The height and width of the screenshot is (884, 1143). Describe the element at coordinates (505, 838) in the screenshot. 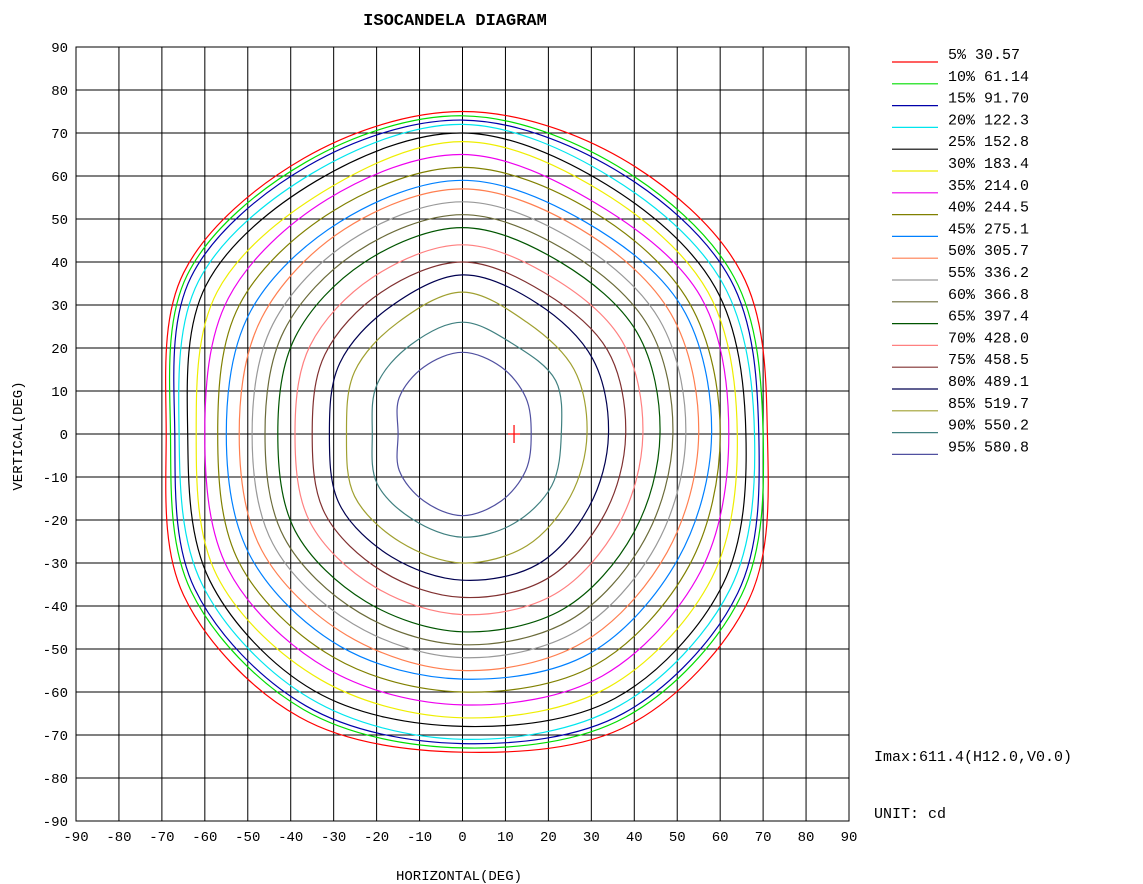

I see `x-tick-label: 10` at that location.